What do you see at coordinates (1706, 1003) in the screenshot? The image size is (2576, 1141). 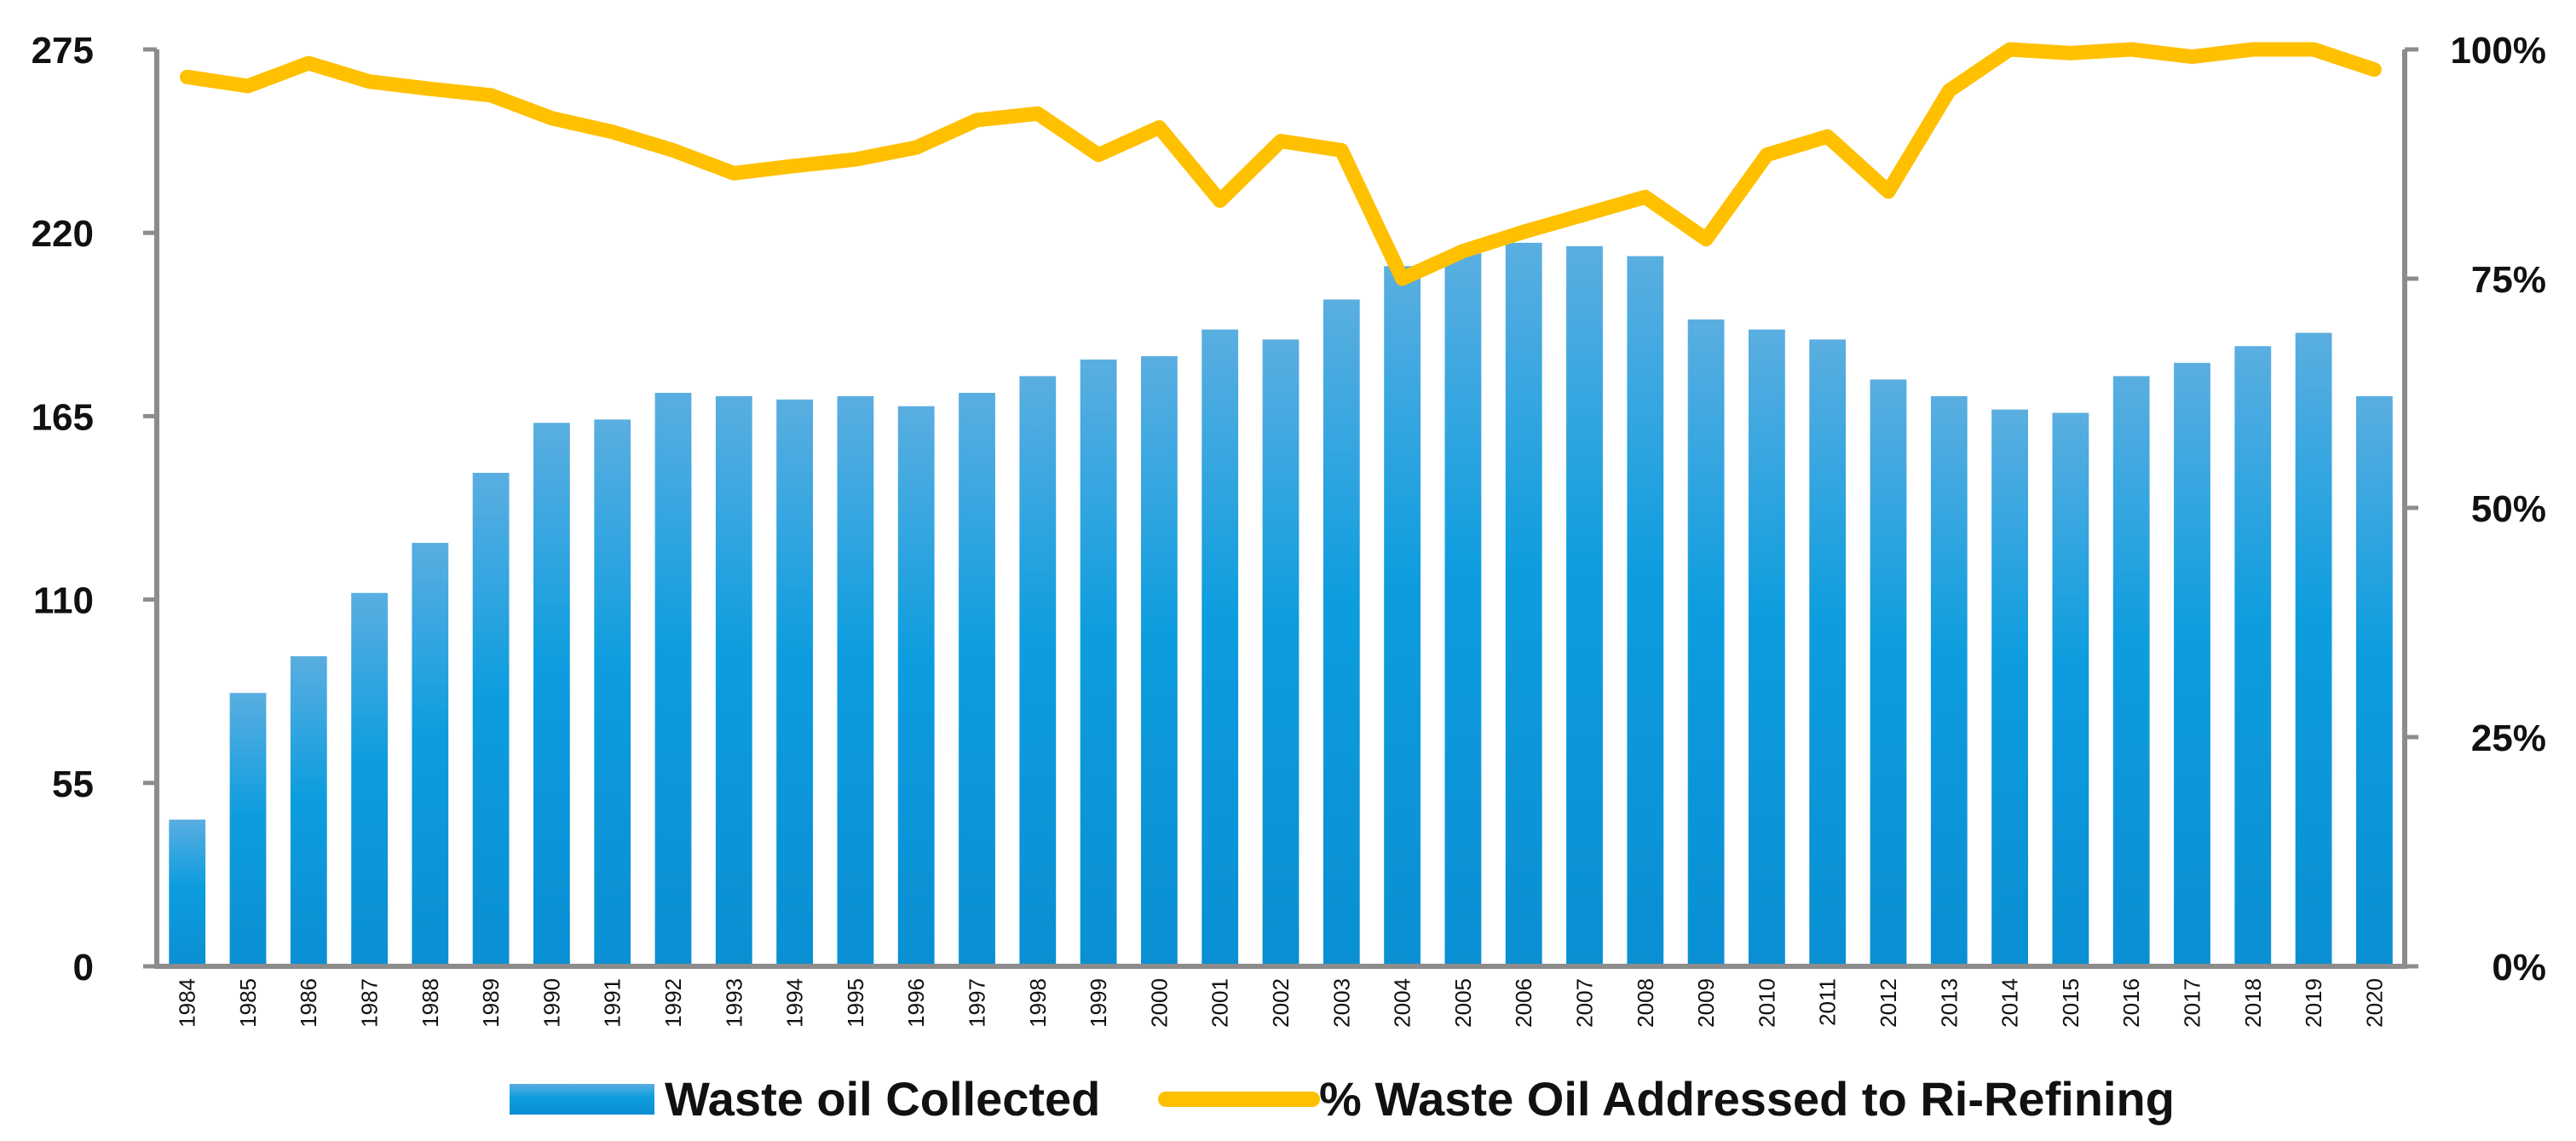 I see `x-tick-label: 2009` at bounding box center [1706, 1003].